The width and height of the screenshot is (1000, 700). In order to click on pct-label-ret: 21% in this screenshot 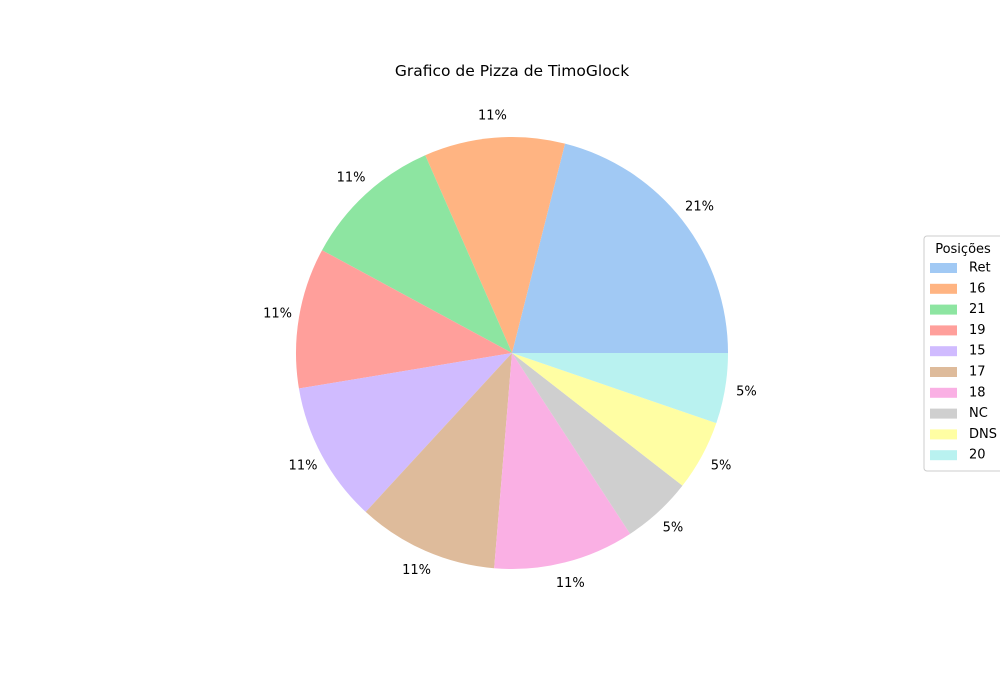, I will do `click(699, 207)`.